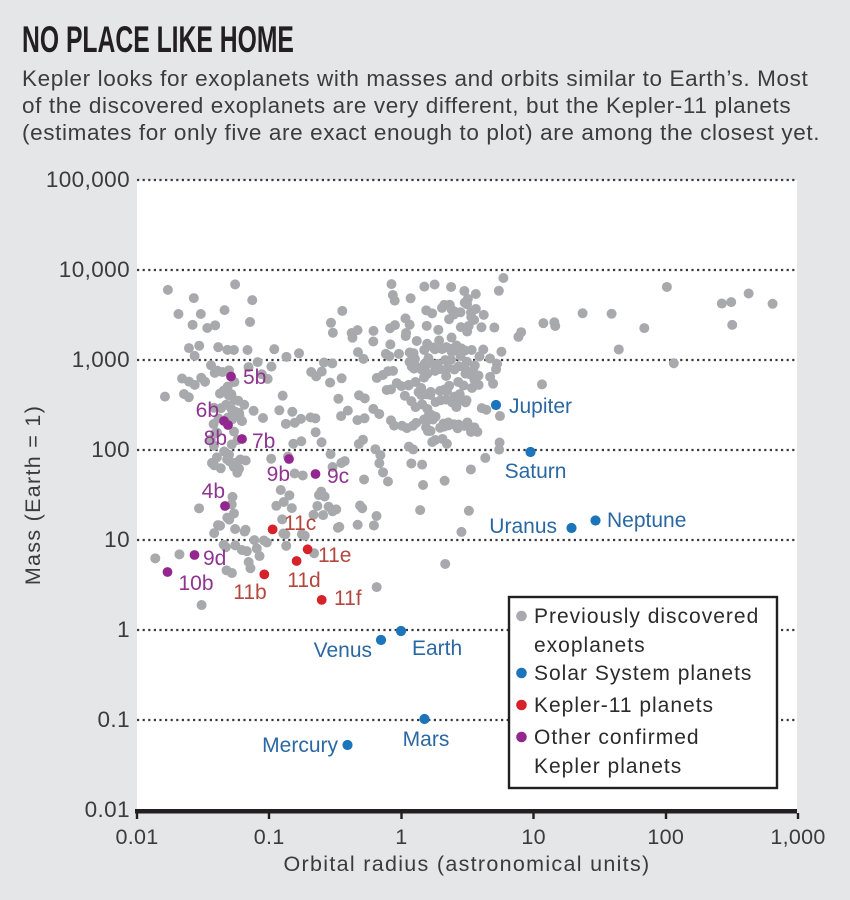 Image resolution: width=850 pixels, height=900 pixels. What do you see at coordinates (643, 673) in the screenshot?
I see `svg-text: Solar System planets` at bounding box center [643, 673].